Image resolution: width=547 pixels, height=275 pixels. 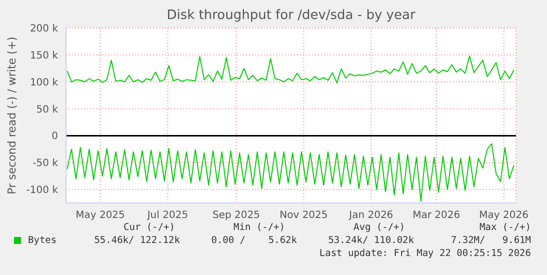 What do you see at coordinates (379, 227) in the screenshot?
I see `text: Avg (-/+)` at bounding box center [379, 227].